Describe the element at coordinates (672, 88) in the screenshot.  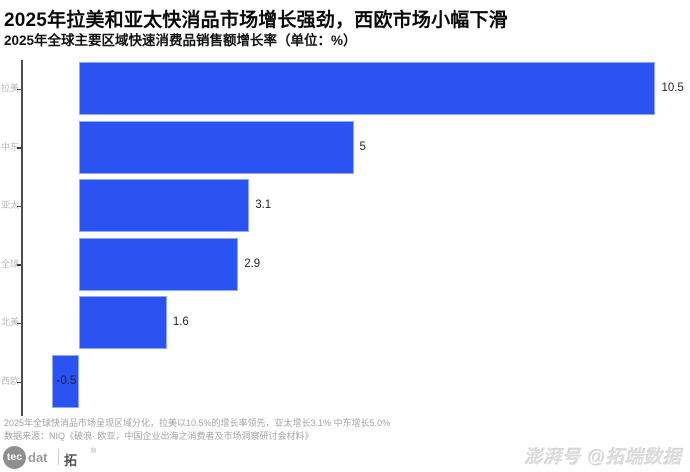
I see `bar-value-label: 10.5` at that location.